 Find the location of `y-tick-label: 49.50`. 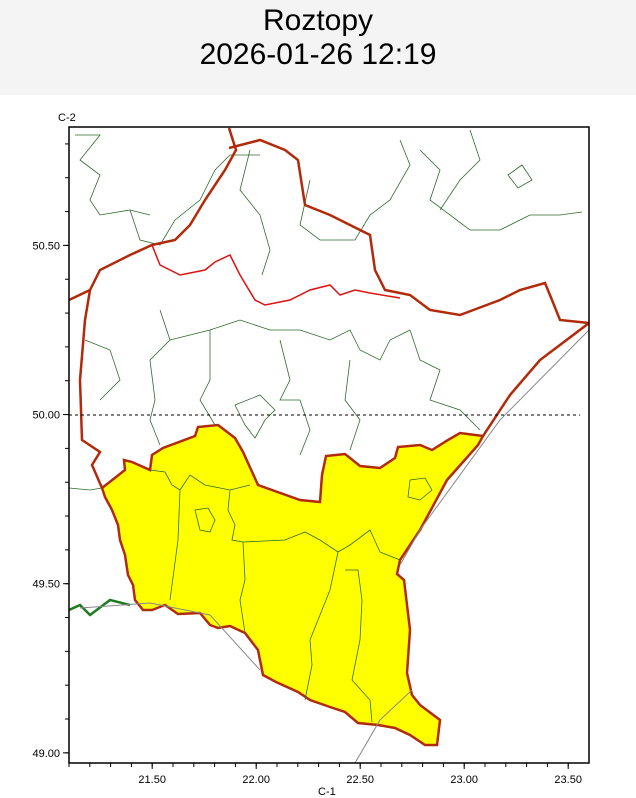

y-tick-label: 49.50 is located at coordinates (46, 585).